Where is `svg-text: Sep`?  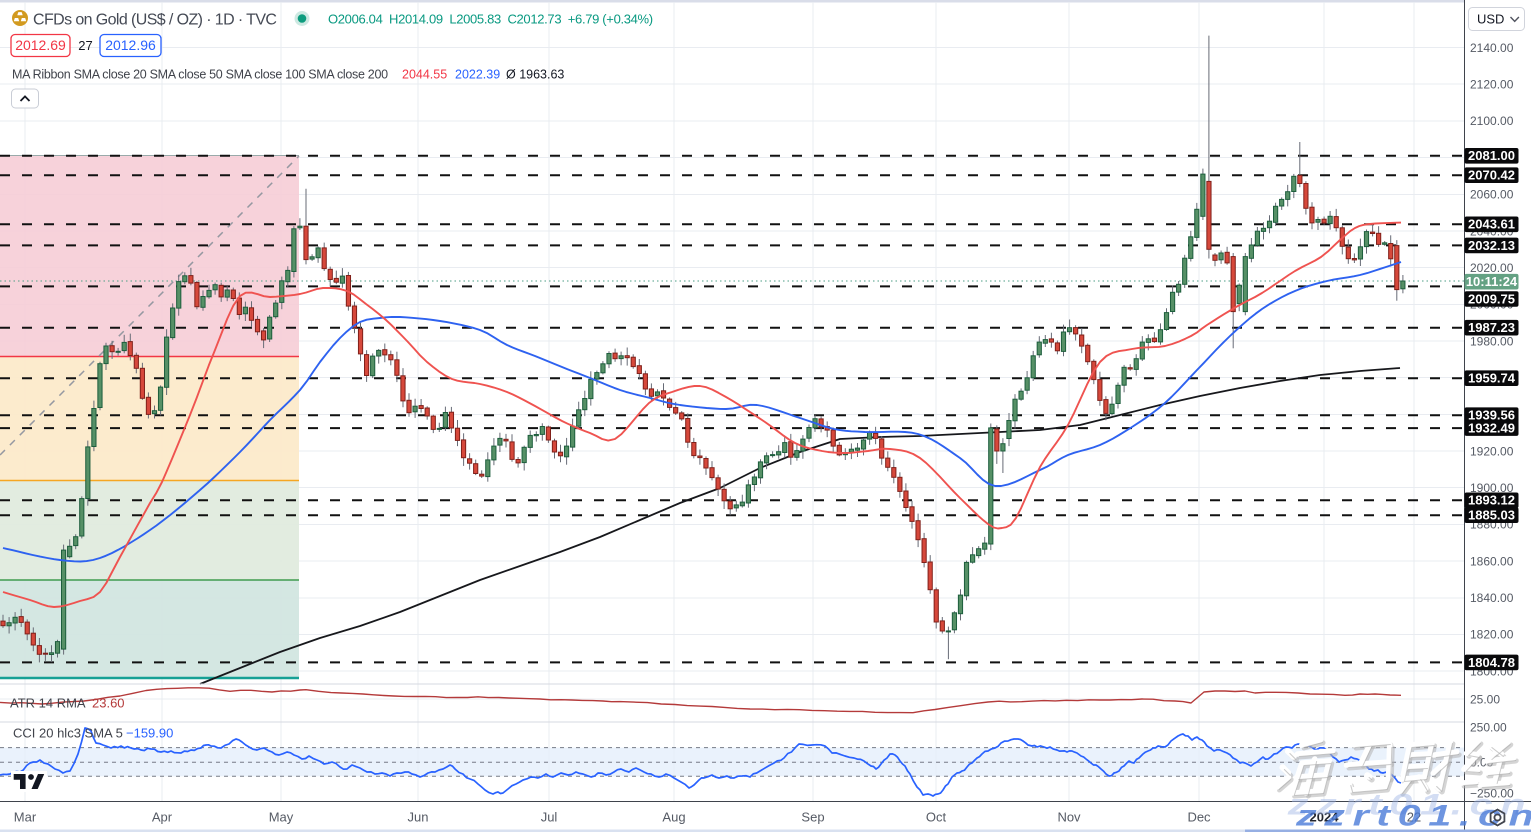 svg-text: Sep is located at coordinates (812, 817).